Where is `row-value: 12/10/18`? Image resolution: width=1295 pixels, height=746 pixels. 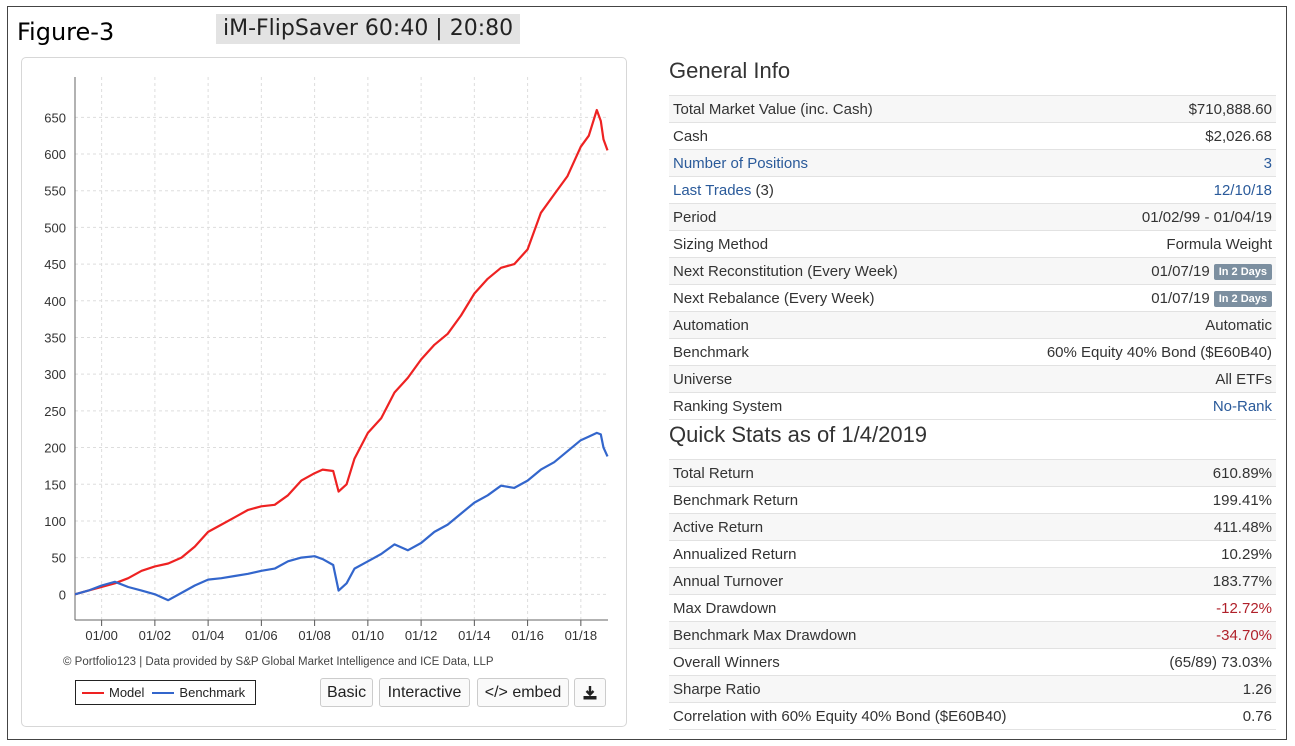
row-value: 12/10/18 is located at coordinates (1242, 190).